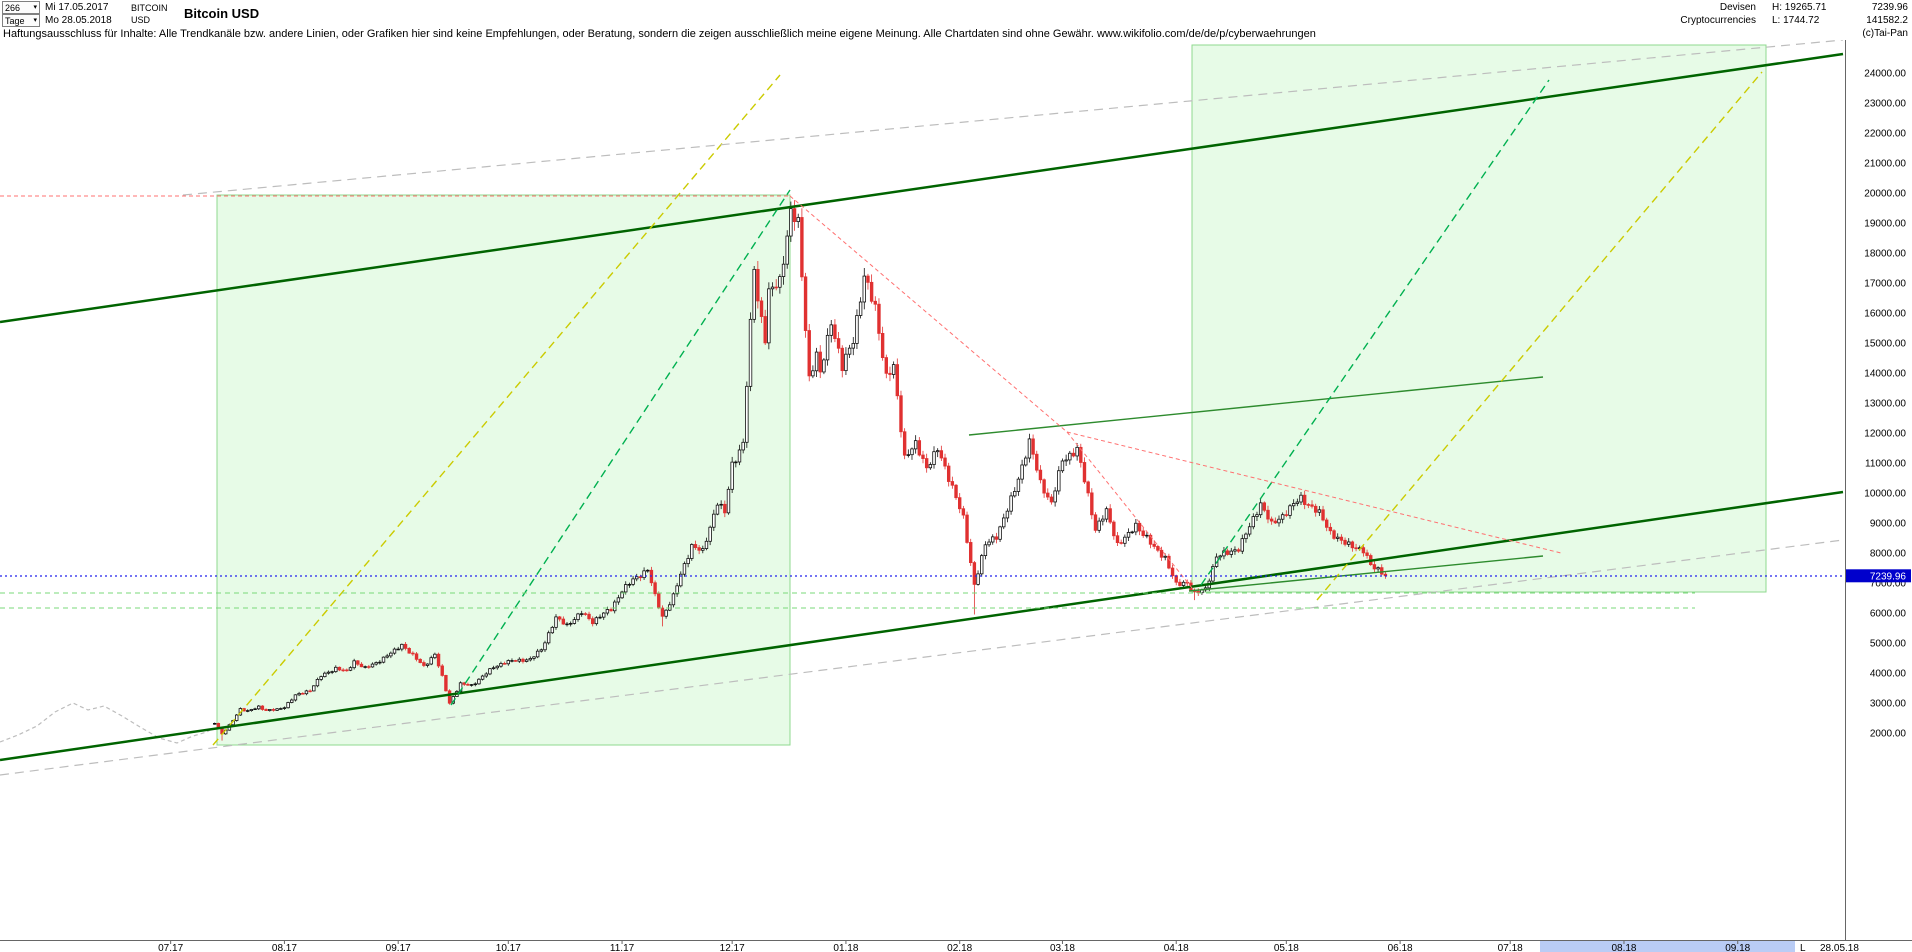  What do you see at coordinates (78, 20) in the screenshot?
I see `end-date: Mo 28.05.2018` at bounding box center [78, 20].